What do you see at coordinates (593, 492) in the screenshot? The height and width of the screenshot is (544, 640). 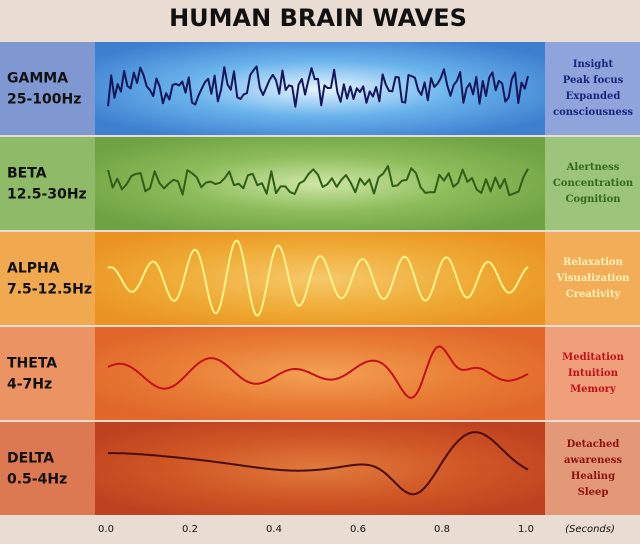 I see `band-effect: Sleep` at bounding box center [593, 492].